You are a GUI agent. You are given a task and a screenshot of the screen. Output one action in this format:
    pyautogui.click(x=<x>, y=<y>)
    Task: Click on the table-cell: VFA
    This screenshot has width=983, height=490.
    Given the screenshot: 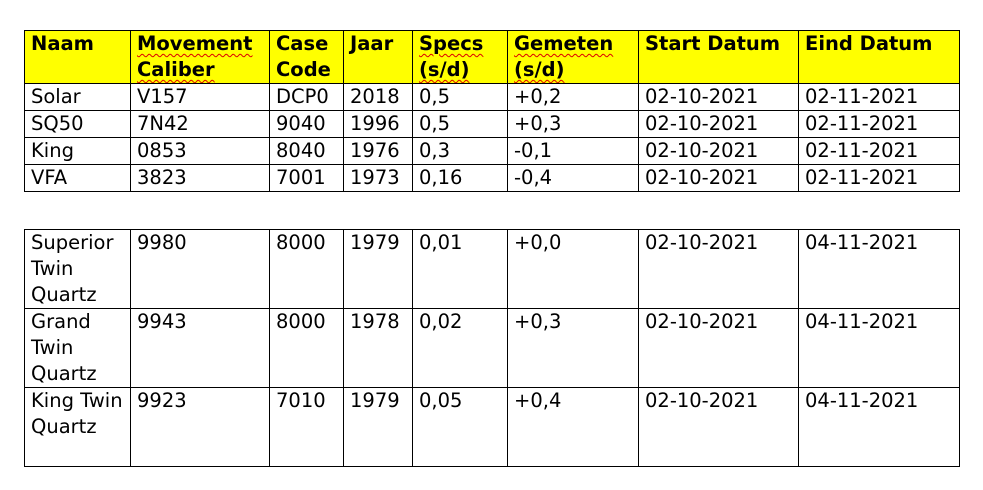 What is the action you would take?
    pyautogui.click(x=77, y=178)
    